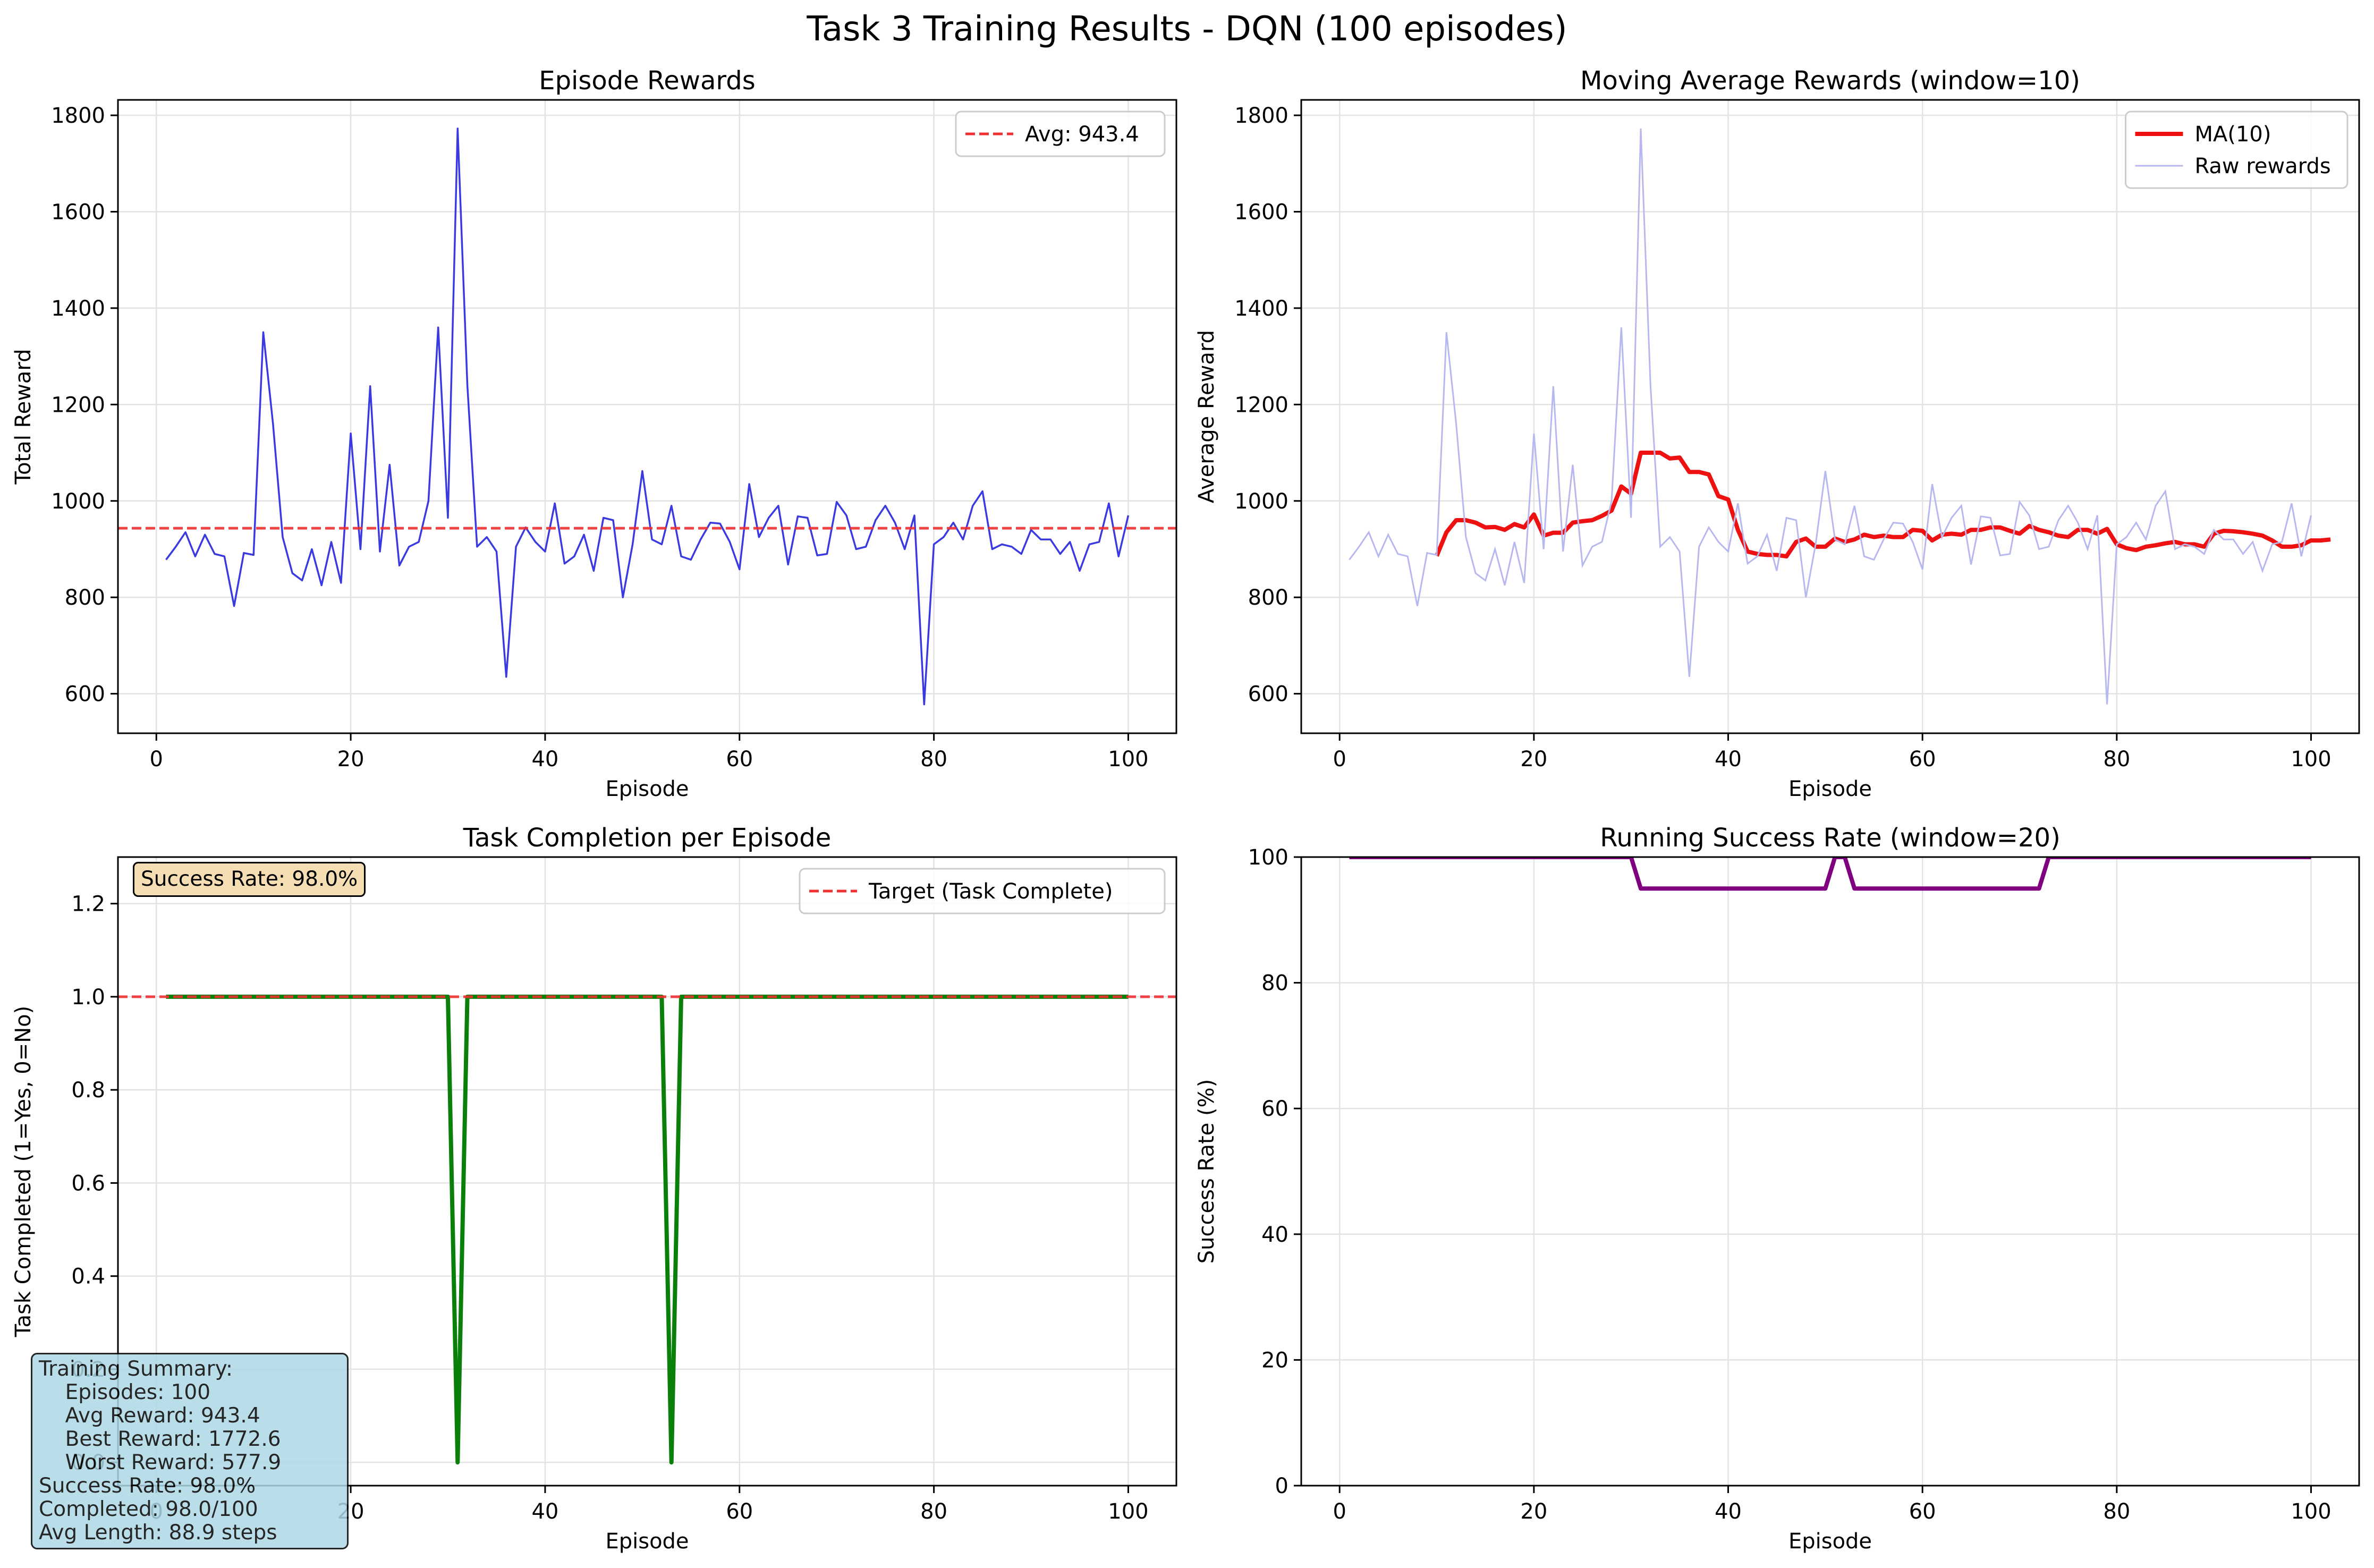  What do you see at coordinates (149, 1416) in the screenshot?
I see `summary-line: Avg Reward: 943.4` at bounding box center [149, 1416].